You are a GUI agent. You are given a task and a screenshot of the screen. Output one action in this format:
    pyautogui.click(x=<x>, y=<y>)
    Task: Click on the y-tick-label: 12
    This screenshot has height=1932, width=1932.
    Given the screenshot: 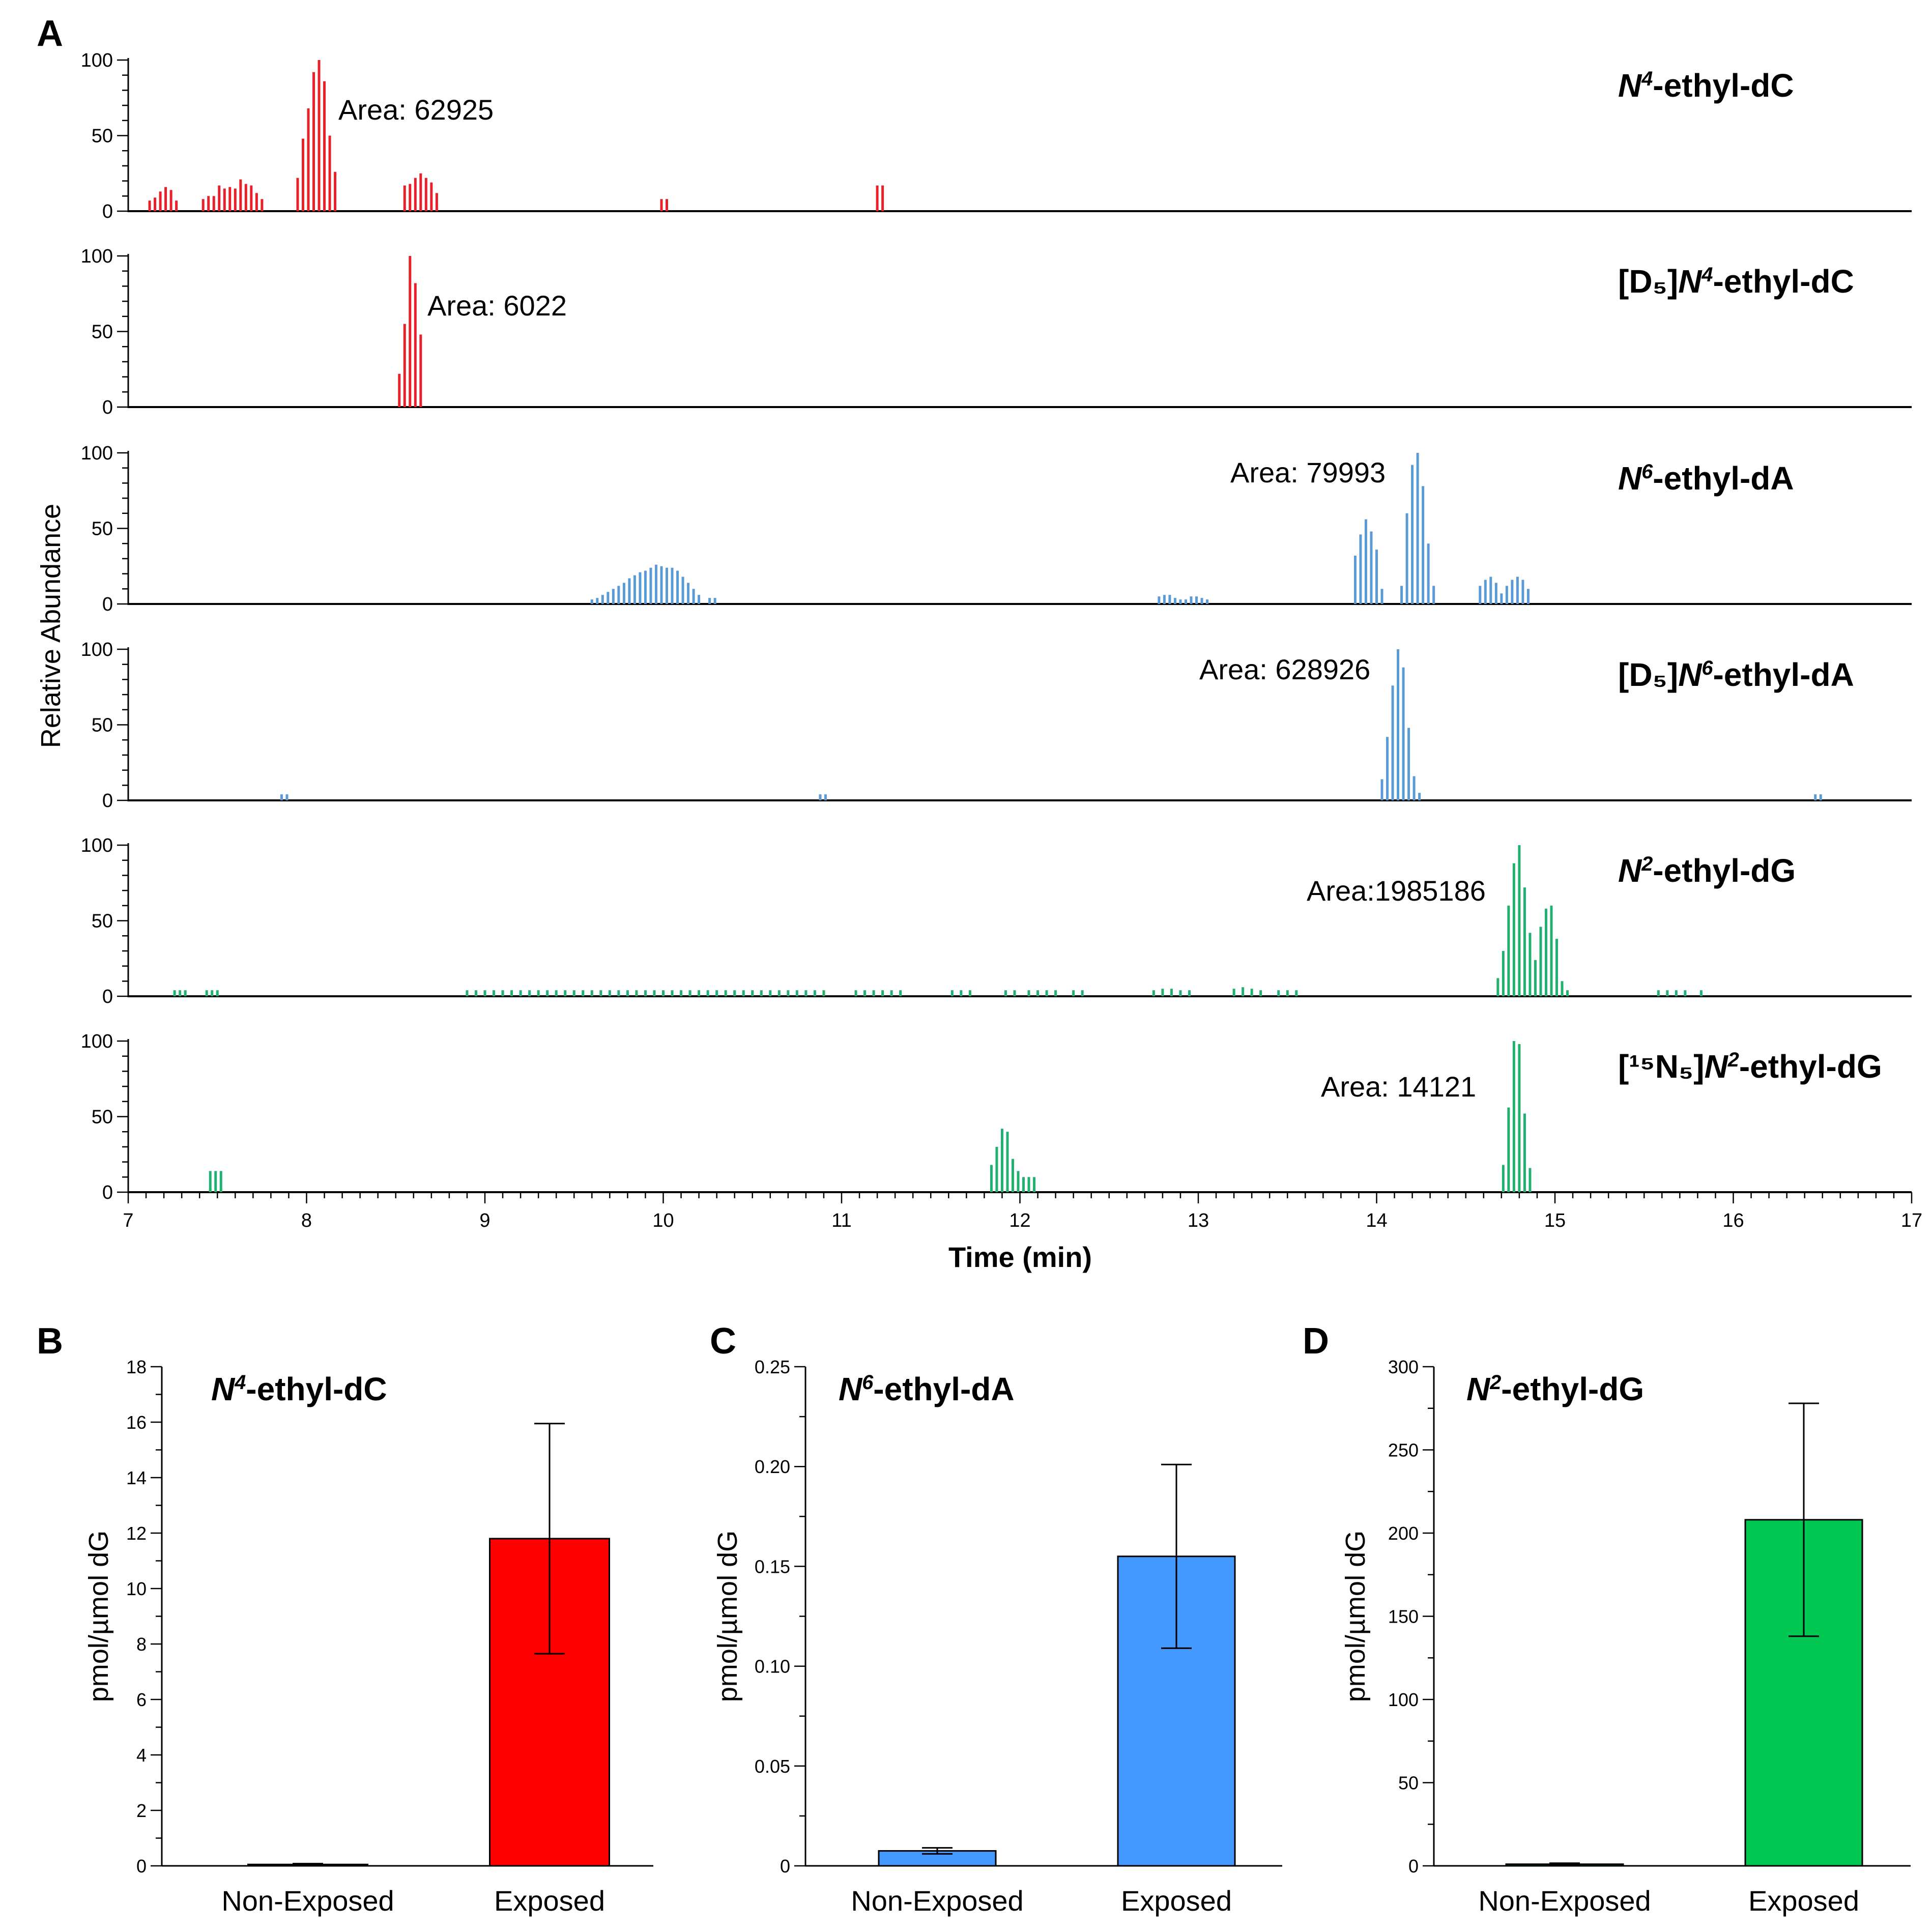 What is the action you would take?
    pyautogui.click(x=136, y=1534)
    